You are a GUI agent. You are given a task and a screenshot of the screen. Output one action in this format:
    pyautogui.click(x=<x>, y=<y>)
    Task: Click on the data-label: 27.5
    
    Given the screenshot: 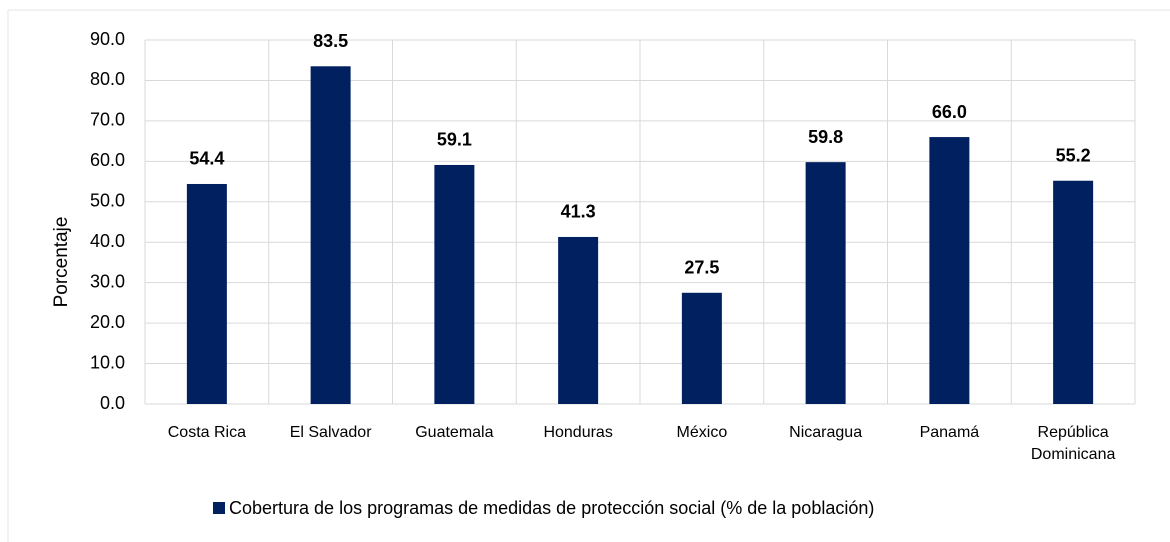 What is the action you would take?
    pyautogui.click(x=701, y=268)
    